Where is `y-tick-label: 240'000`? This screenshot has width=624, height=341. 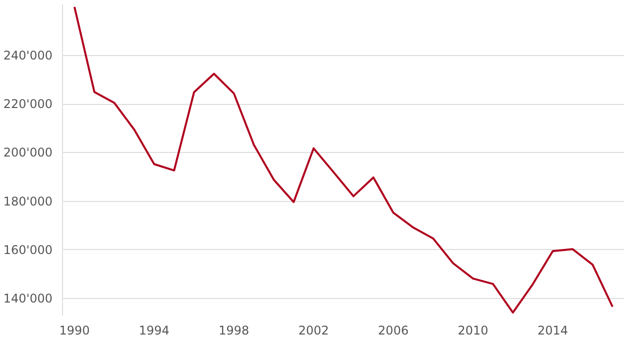
y-tick-label: 240'000 is located at coordinates (27, 55).